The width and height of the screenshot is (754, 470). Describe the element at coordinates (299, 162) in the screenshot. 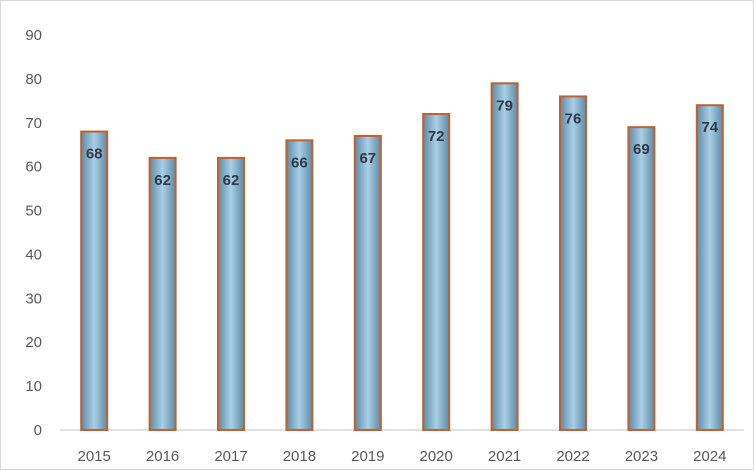

I see `data-label-2018: 66` at that location.